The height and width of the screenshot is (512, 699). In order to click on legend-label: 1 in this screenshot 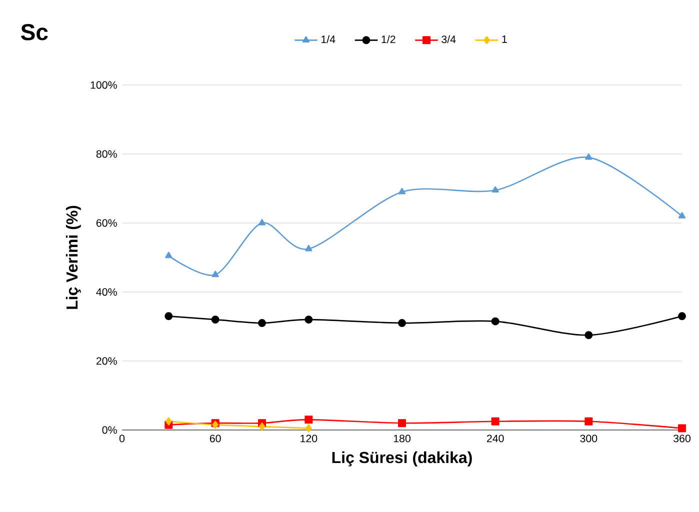, I will do `click(504, 39)`.